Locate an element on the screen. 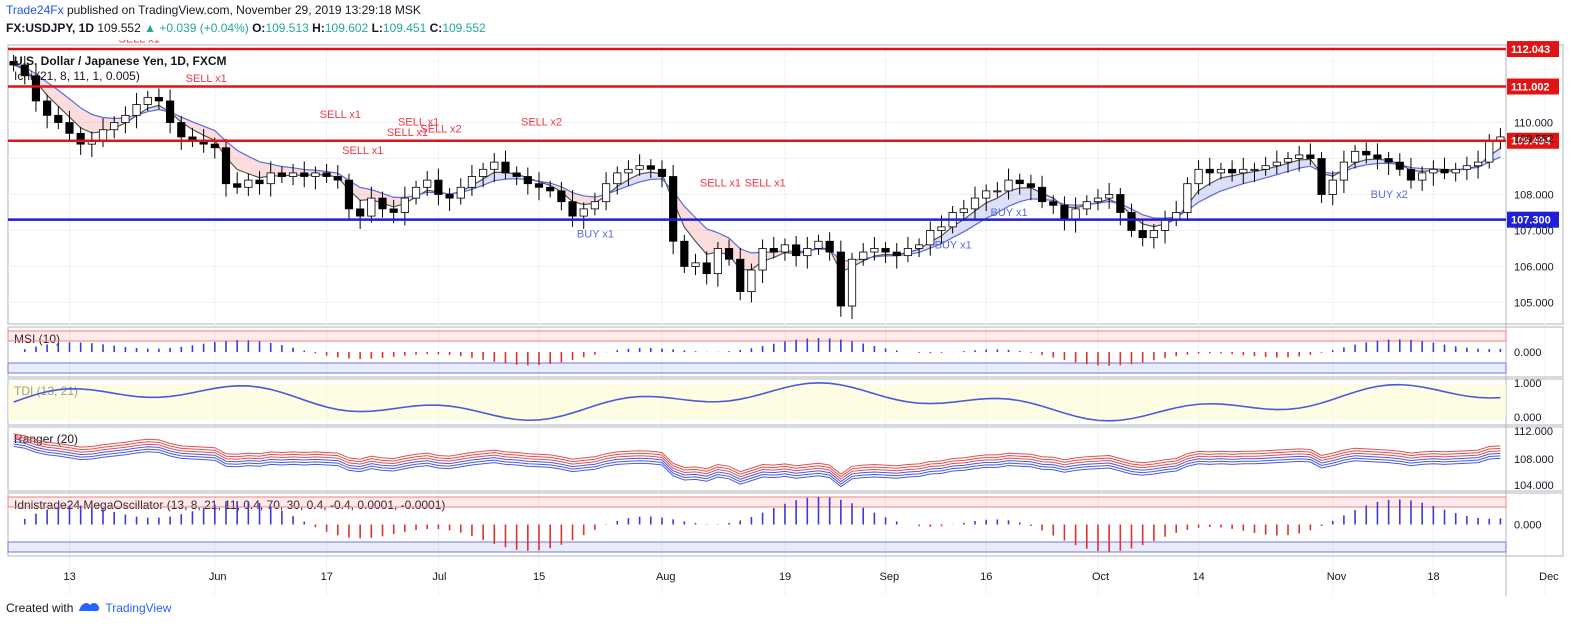 This screenshot has height=626, width=1572. level-price-label: 109.494 is located at coordinates (1531, 142).